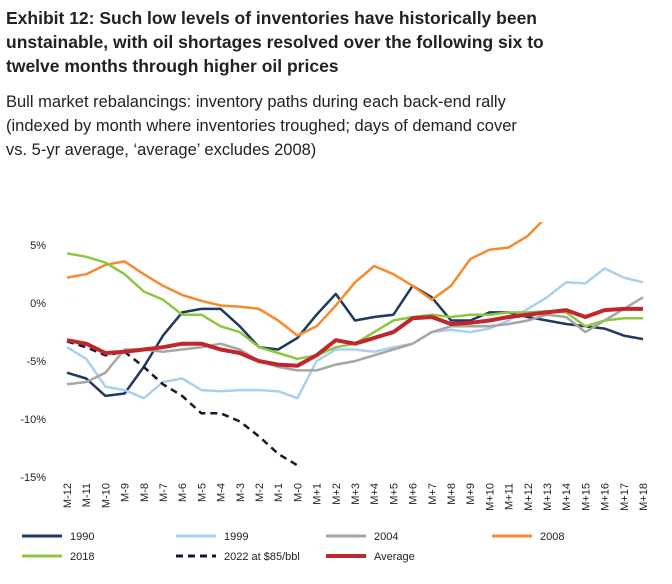  What do you see at coordinates (552, 537) in the screenshot?
I see `legend-label: 2008` at bounding box center [552, 537].